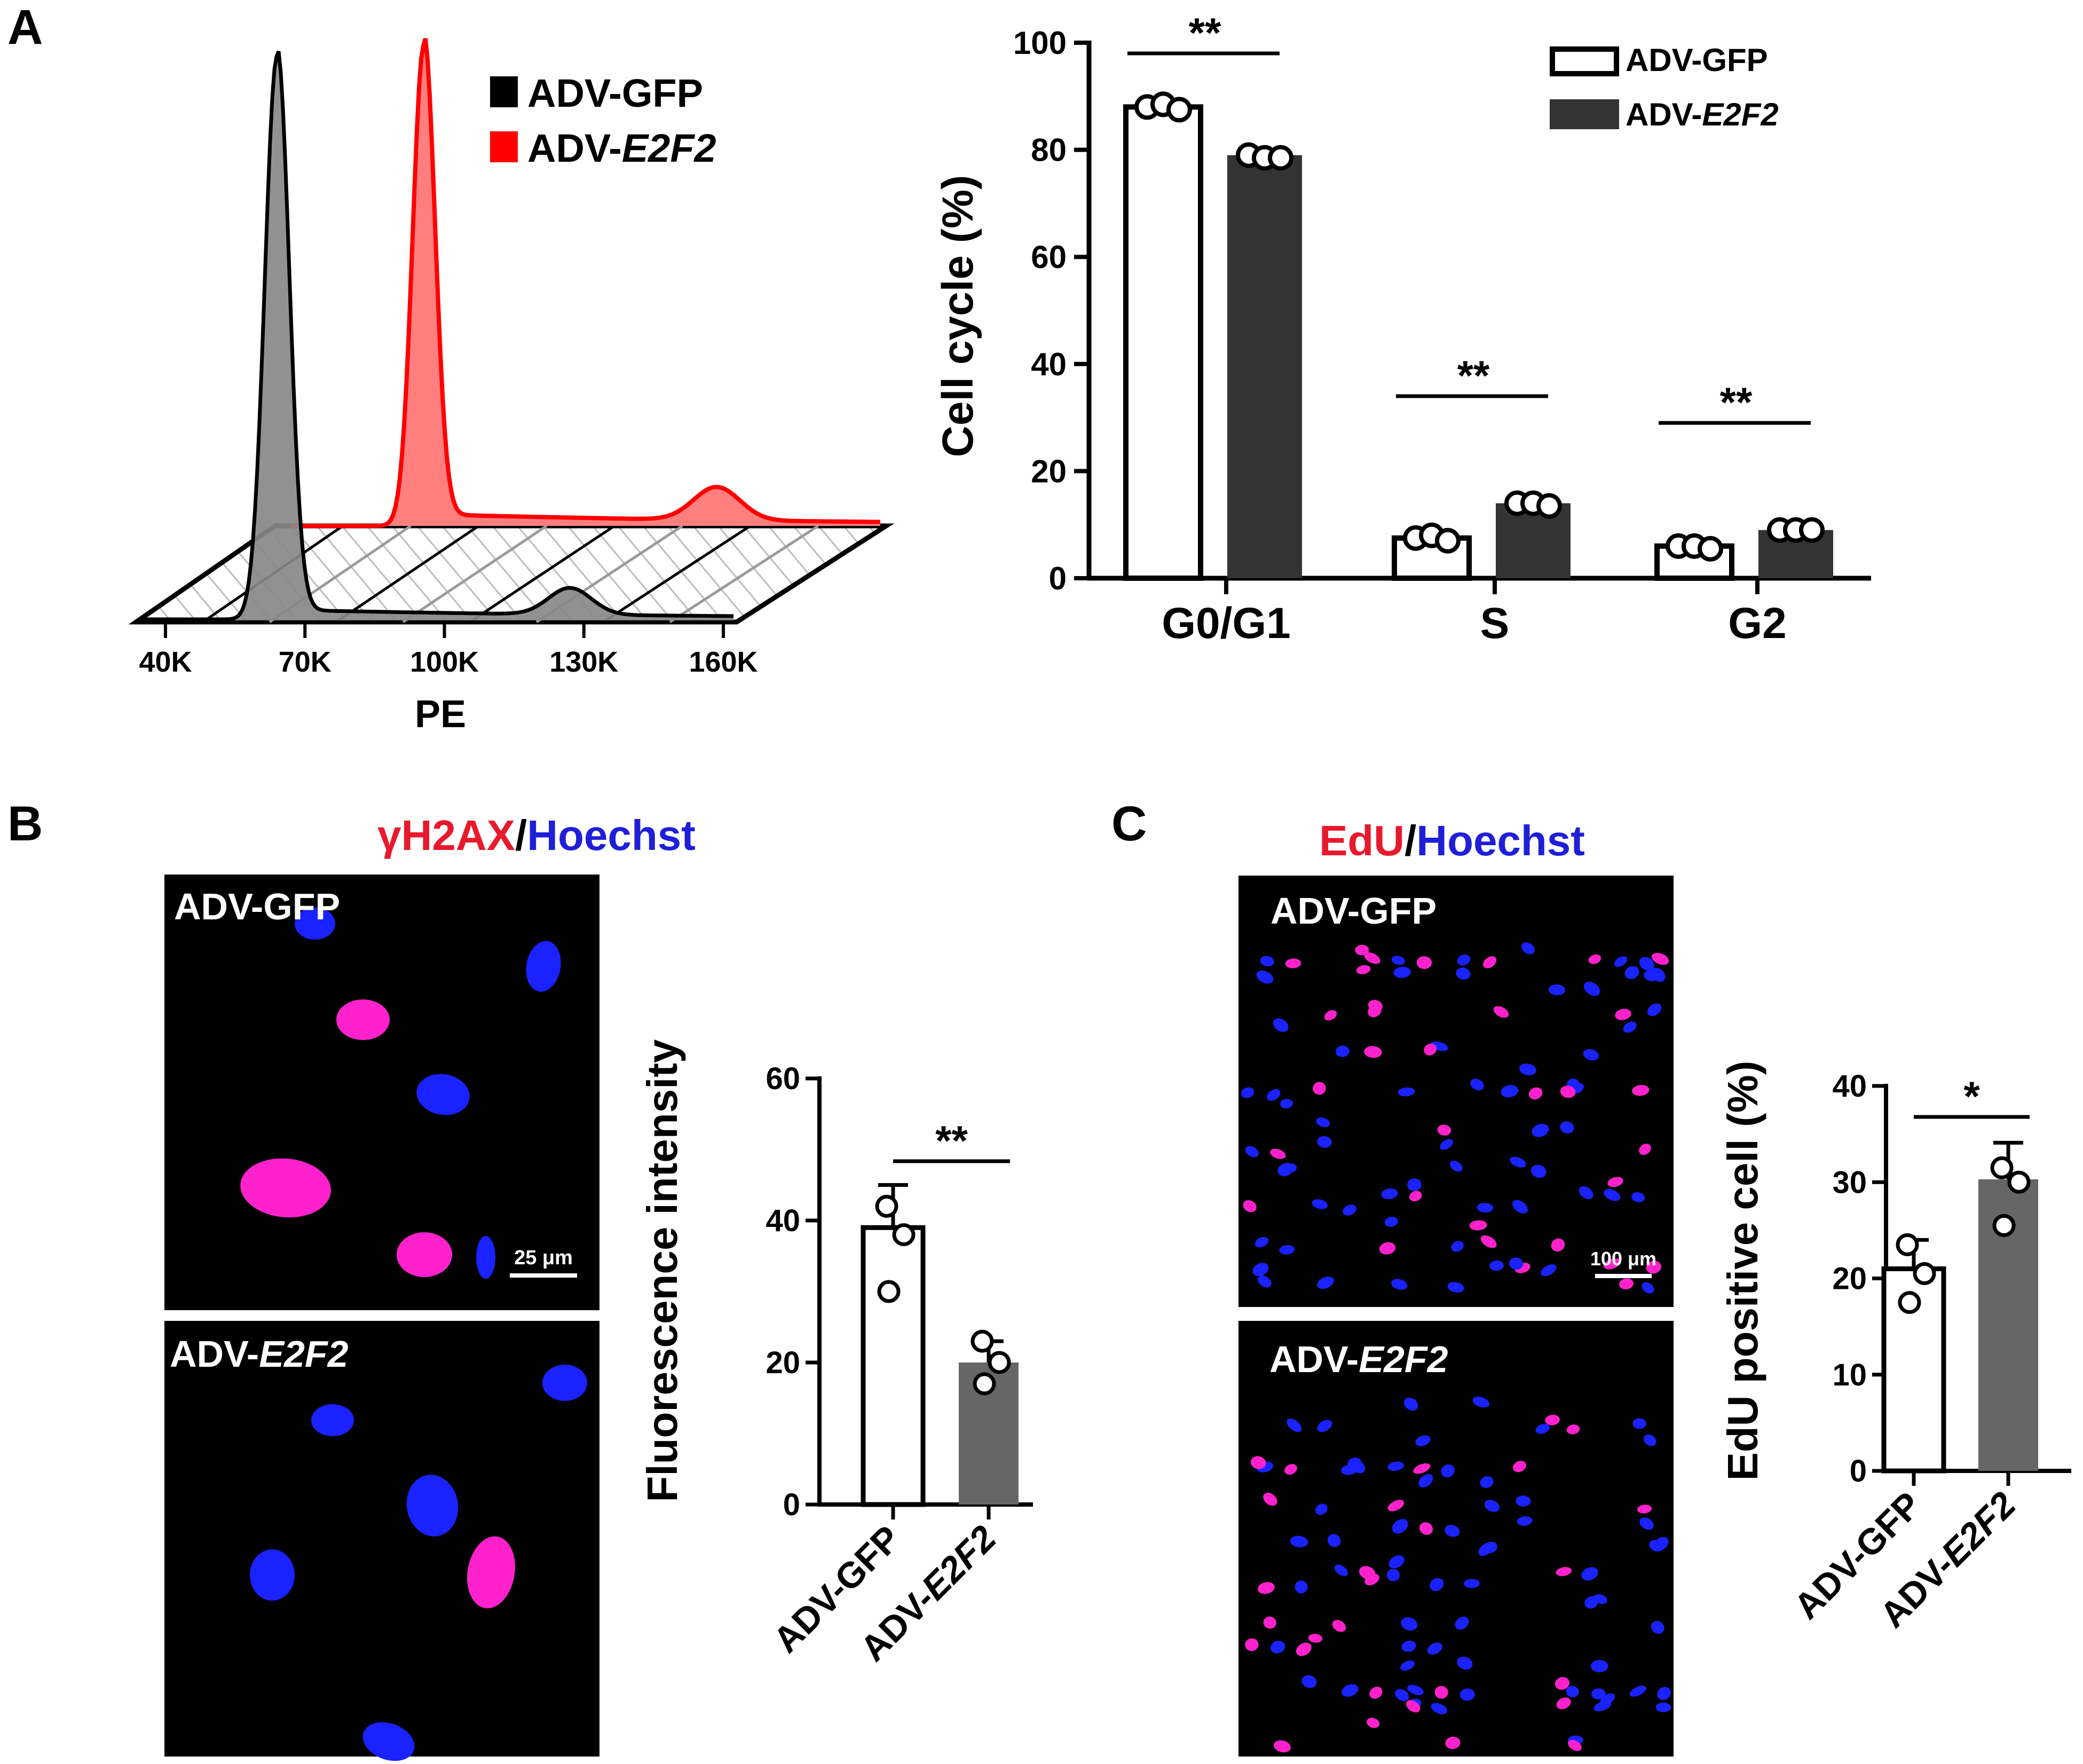 The height and width of the screenshot is (1764, 2083). I want to click on y-tick-label: 80, so click(1049, 150).